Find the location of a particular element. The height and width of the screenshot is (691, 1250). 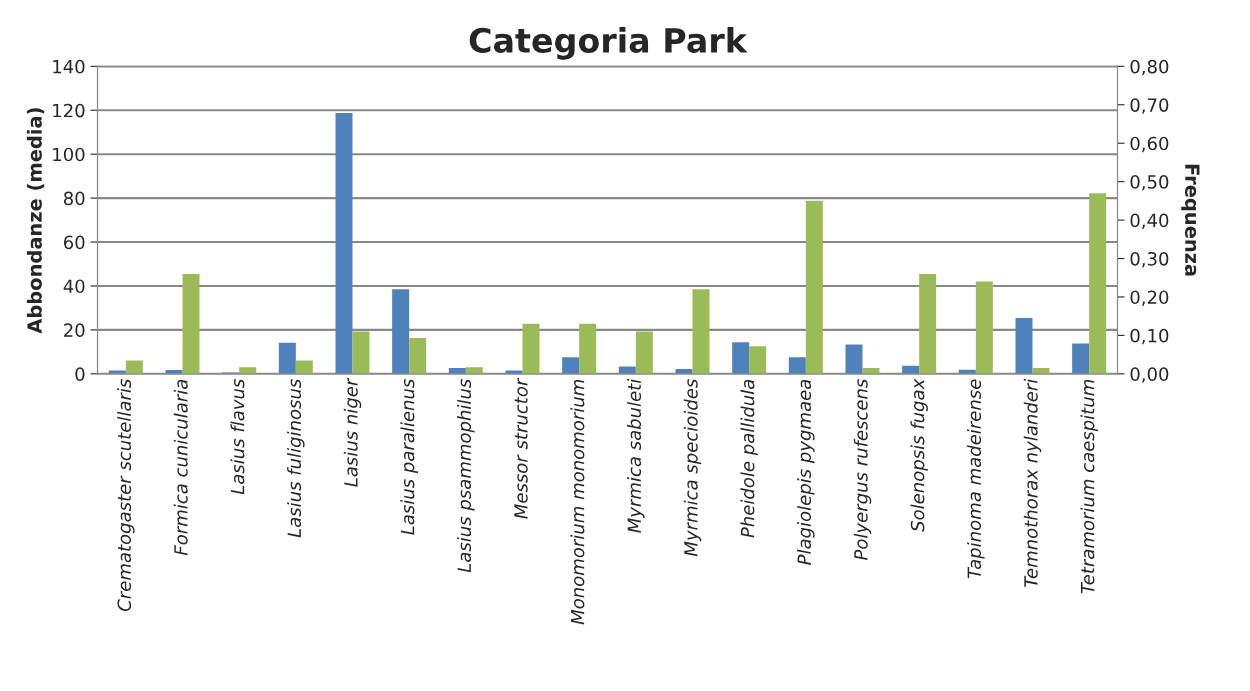

x-tick-label: Myrmica specioides is located at coordinates (692, 468).